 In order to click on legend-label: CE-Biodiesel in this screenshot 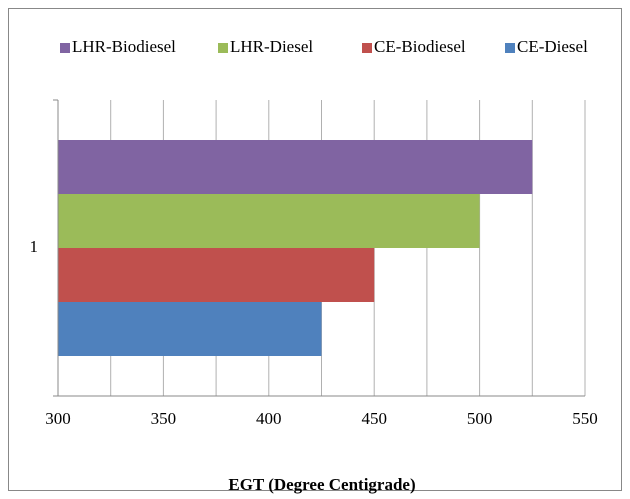, I will do `click(420, 46)`.